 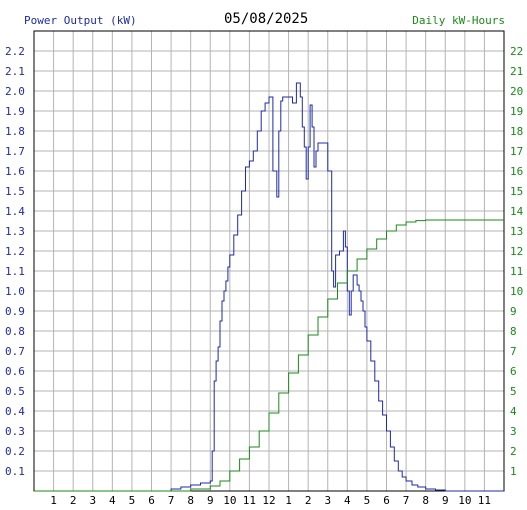 I want to click on y-right-tick-label: 21, so click(x=516, y=71).